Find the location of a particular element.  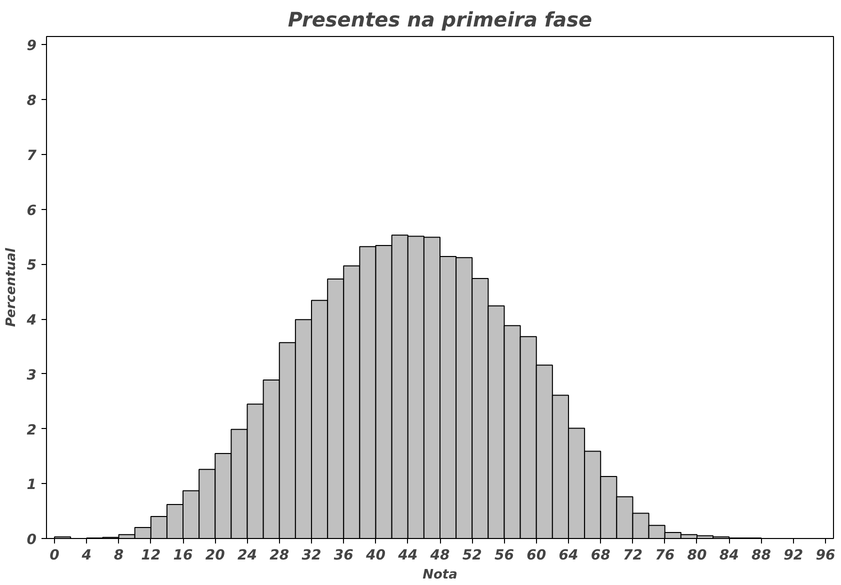

x-axis-title: Nota is located at coordinates (440, 575).